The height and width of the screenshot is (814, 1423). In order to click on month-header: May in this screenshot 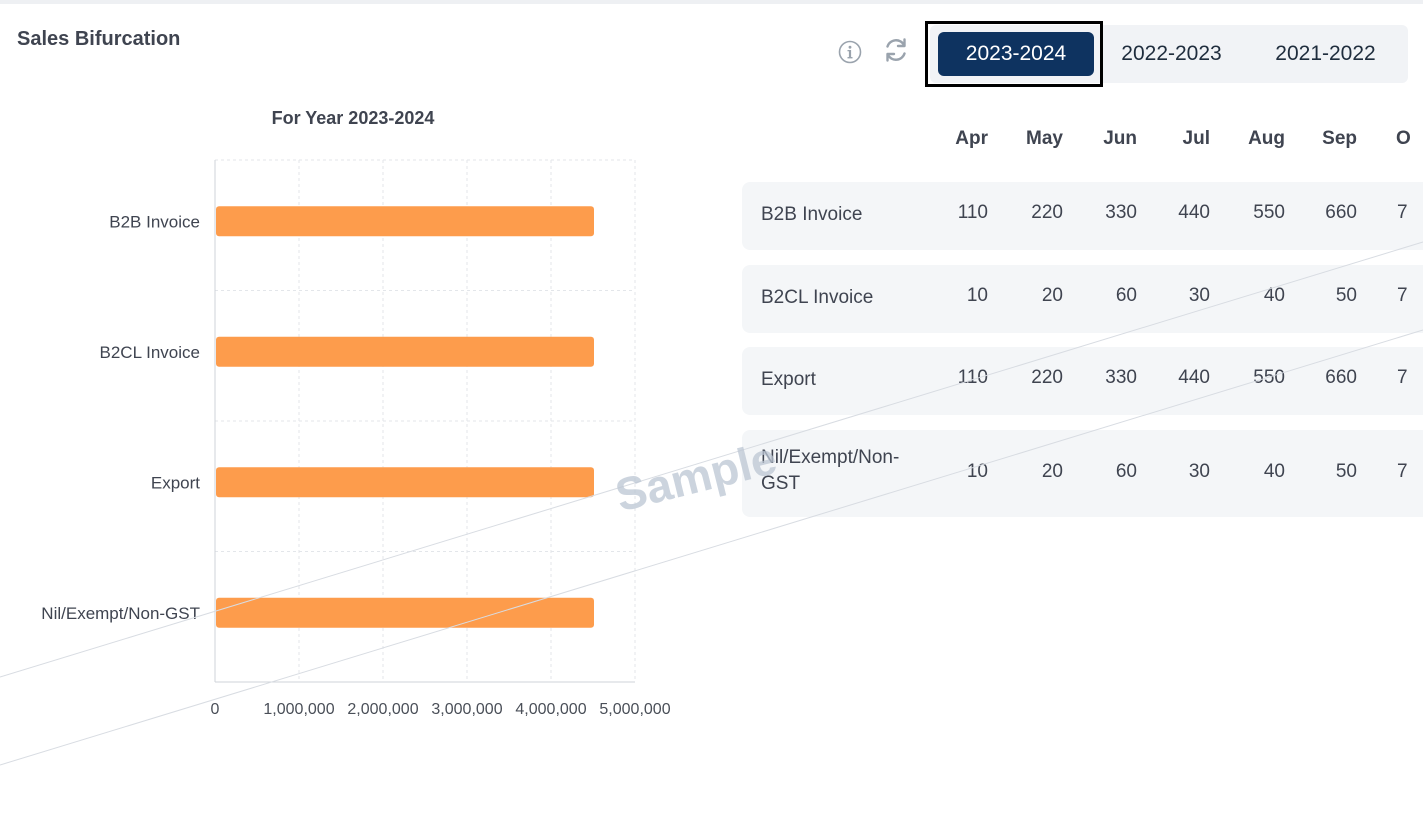, I will do `click(1044, 138)`.